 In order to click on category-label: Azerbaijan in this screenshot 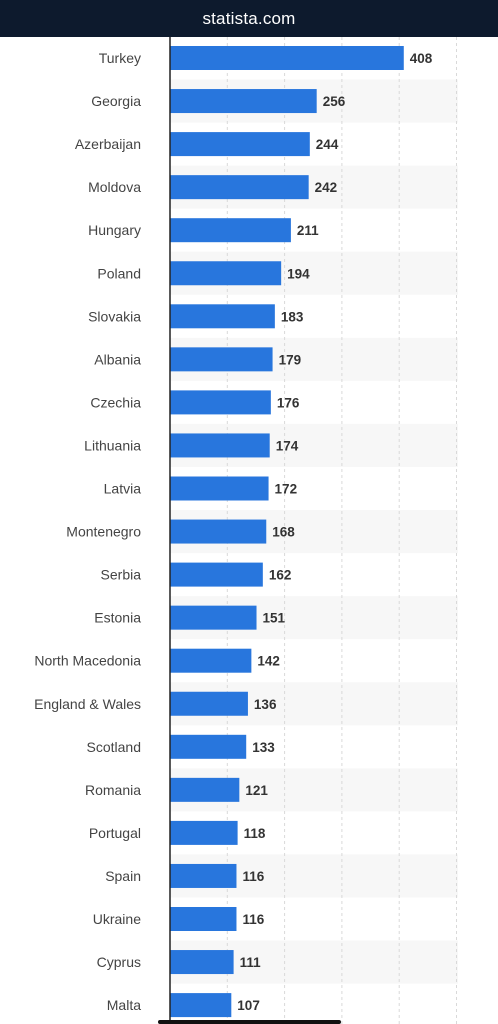, I will do `click(108, 144)`.